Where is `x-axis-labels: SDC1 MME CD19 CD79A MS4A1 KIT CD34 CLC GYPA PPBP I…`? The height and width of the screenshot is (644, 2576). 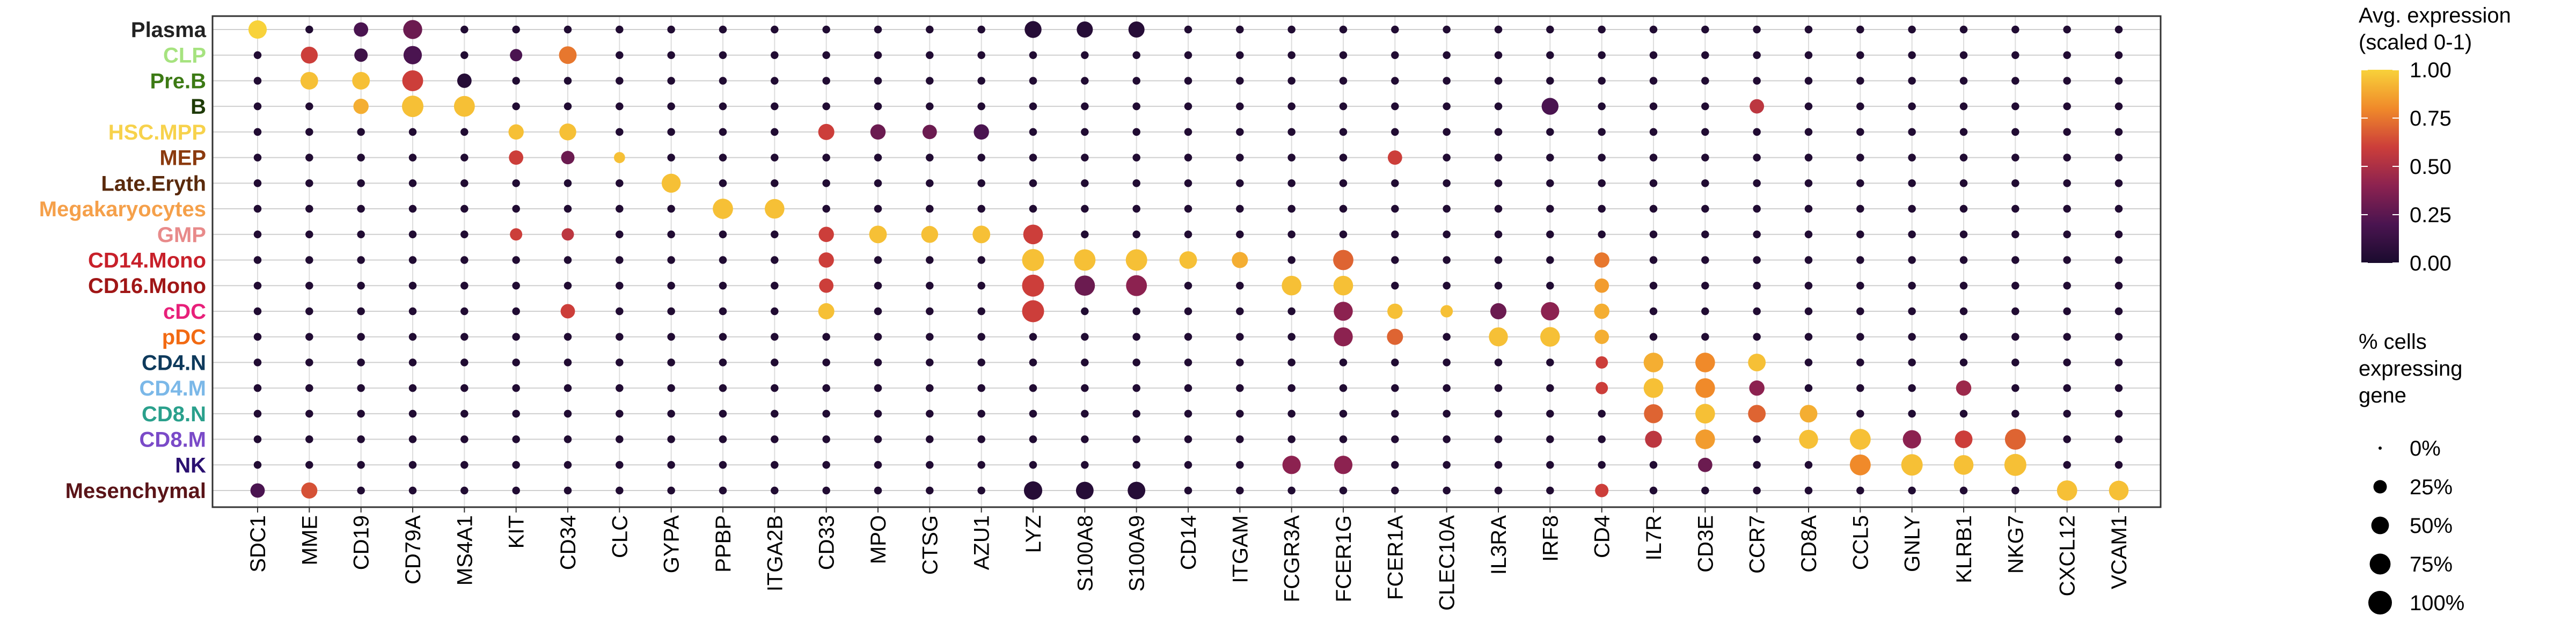
x-axis-labels: SDC1 MME CD19 CD79A MS4A1 KIT CD34 CLC GYPA PPBP I… is located at coordinates (1188, 559).